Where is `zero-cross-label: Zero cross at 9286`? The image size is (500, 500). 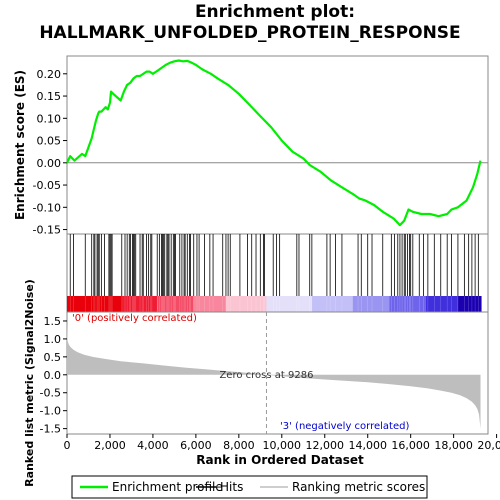 zero-cross-label: Zero cross at 9286 is located at coordinates (266, 375).